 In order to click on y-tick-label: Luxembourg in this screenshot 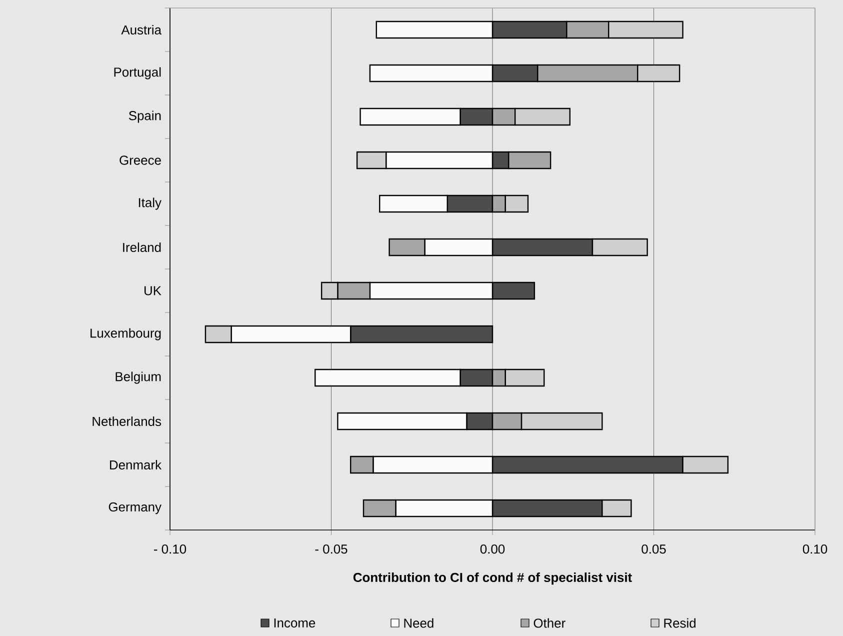, I will do `click(125, 334)`.